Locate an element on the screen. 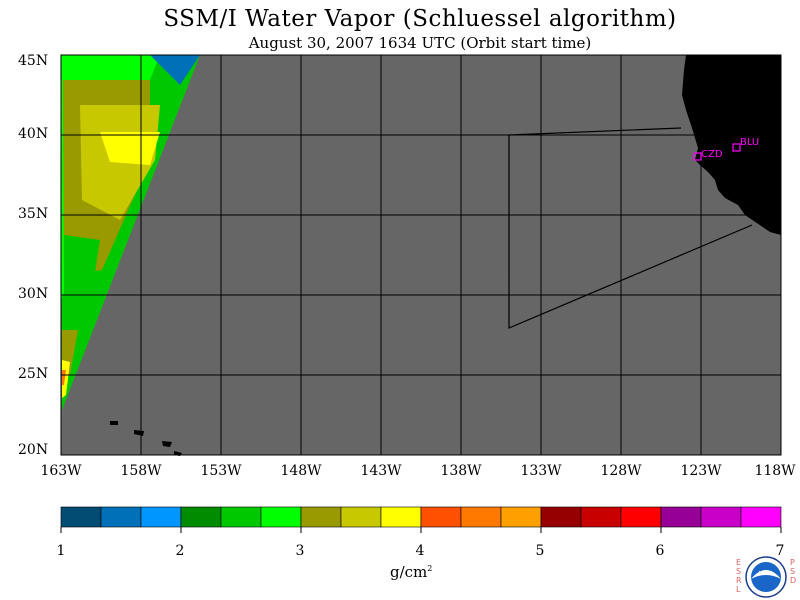 The image size is (800, 600). logo-left-e: E is located at coordinates (738, 562).